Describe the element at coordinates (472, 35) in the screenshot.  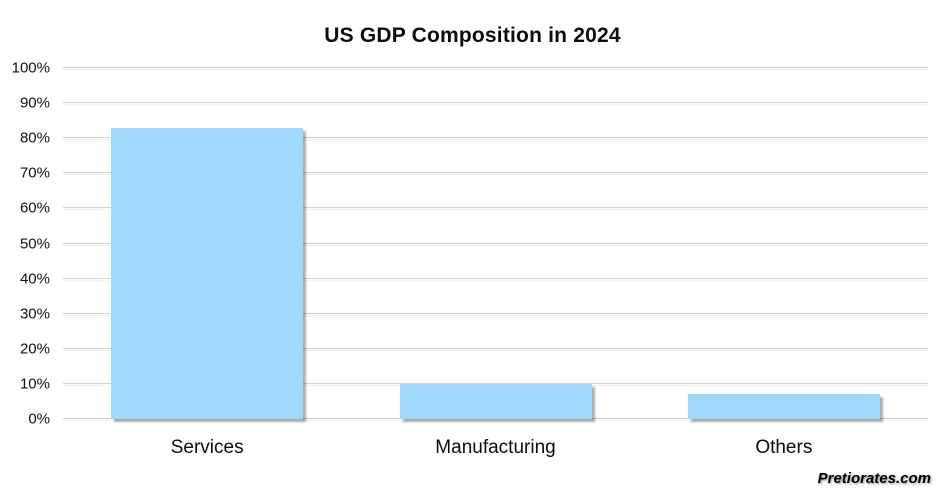
I see `chart-title: US GDP Composition in 2024` at that location.